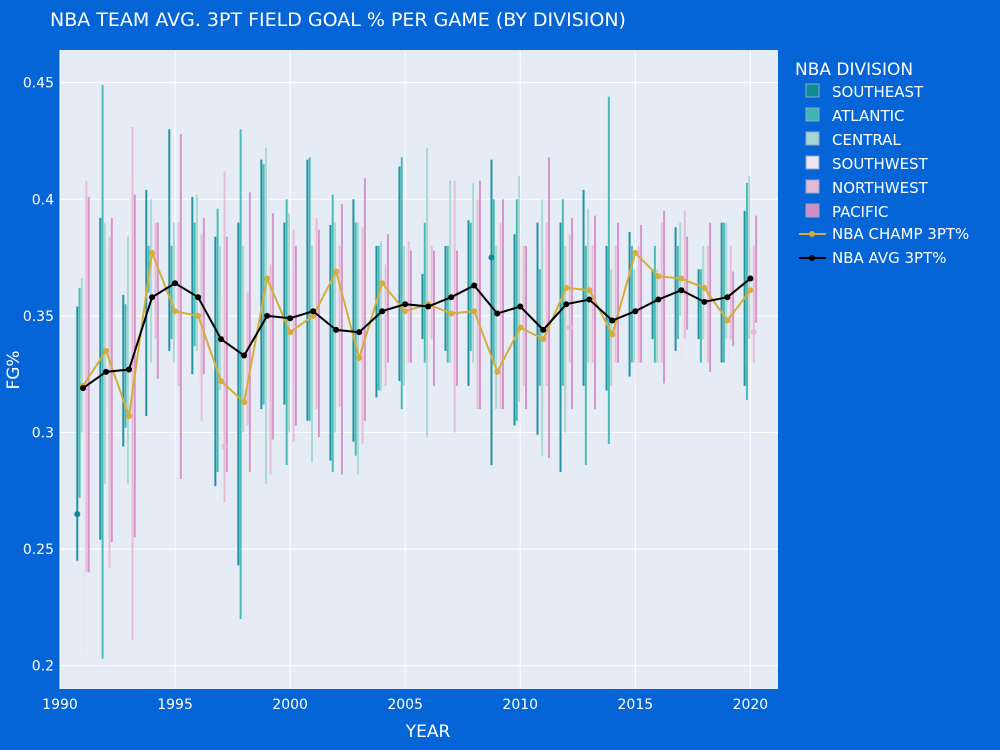  I want to click on y-tick-label: 0.35, so click(38, 317).